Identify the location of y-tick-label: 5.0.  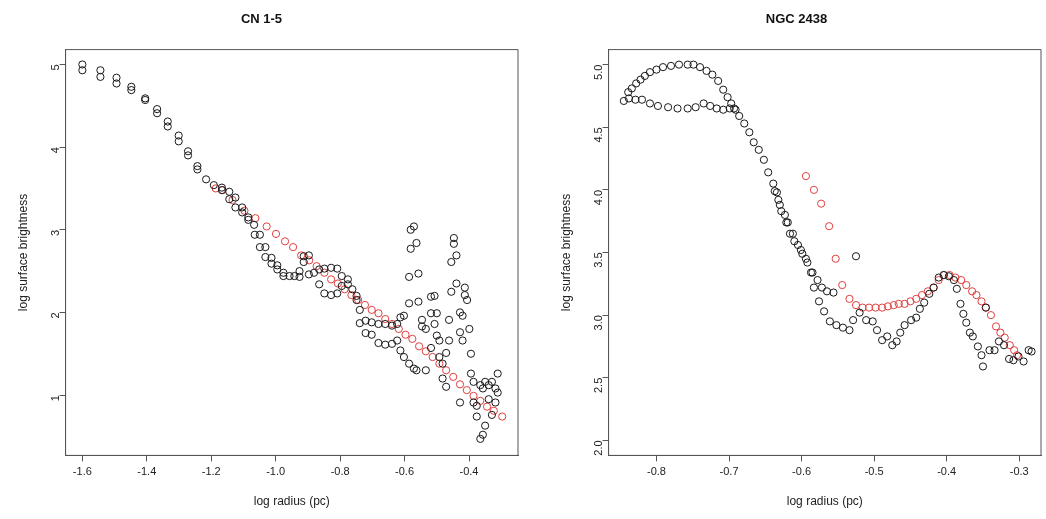
(597, 72).